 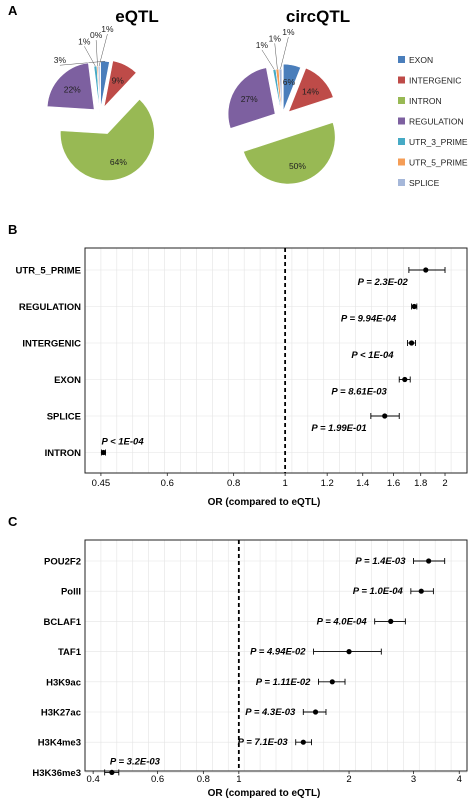 What do you see at coordinates (48, 271) in the screenshot?
I see `row-label-utr-5-prime: UTR_5_PRIME` at bounding box center [48, 271].